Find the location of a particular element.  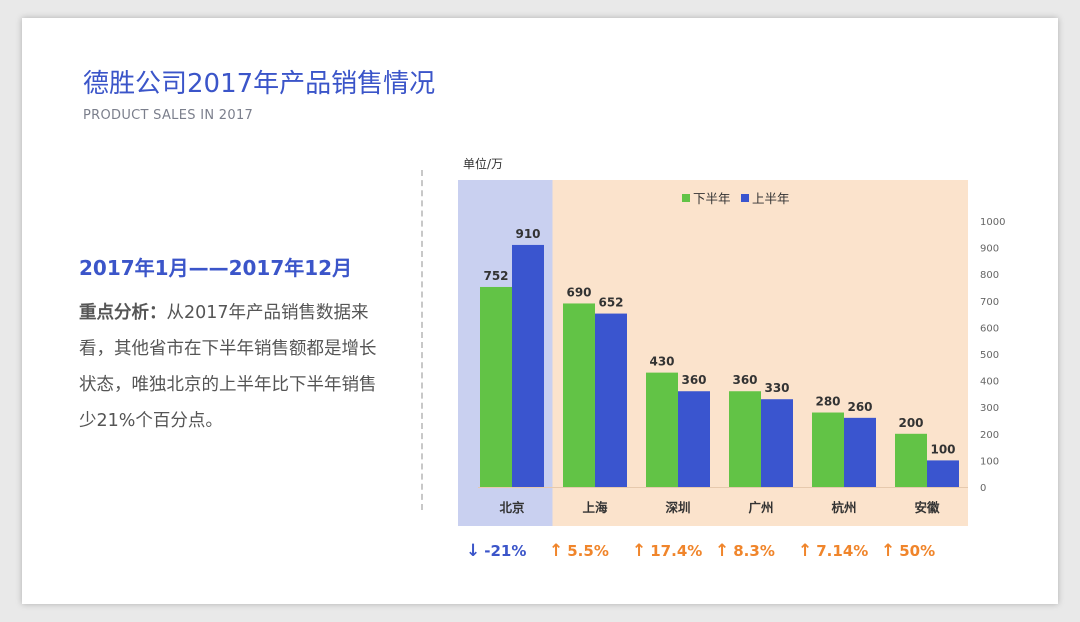

y-tick-label: 100 is located at coordinates (989, 461).